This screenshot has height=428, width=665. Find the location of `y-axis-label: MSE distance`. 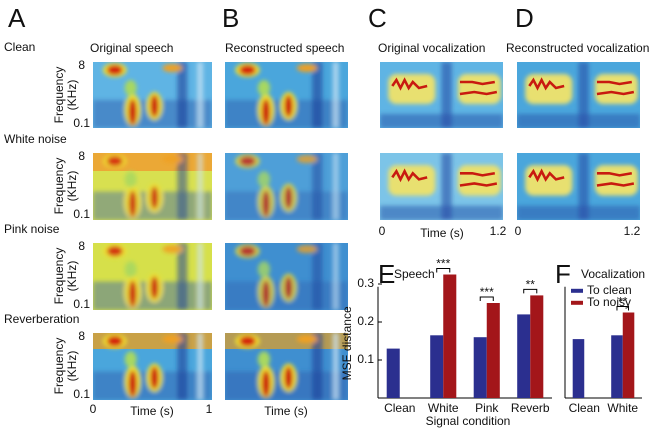

y-axis-label: MSE distance is located at coordinates (347, 343).